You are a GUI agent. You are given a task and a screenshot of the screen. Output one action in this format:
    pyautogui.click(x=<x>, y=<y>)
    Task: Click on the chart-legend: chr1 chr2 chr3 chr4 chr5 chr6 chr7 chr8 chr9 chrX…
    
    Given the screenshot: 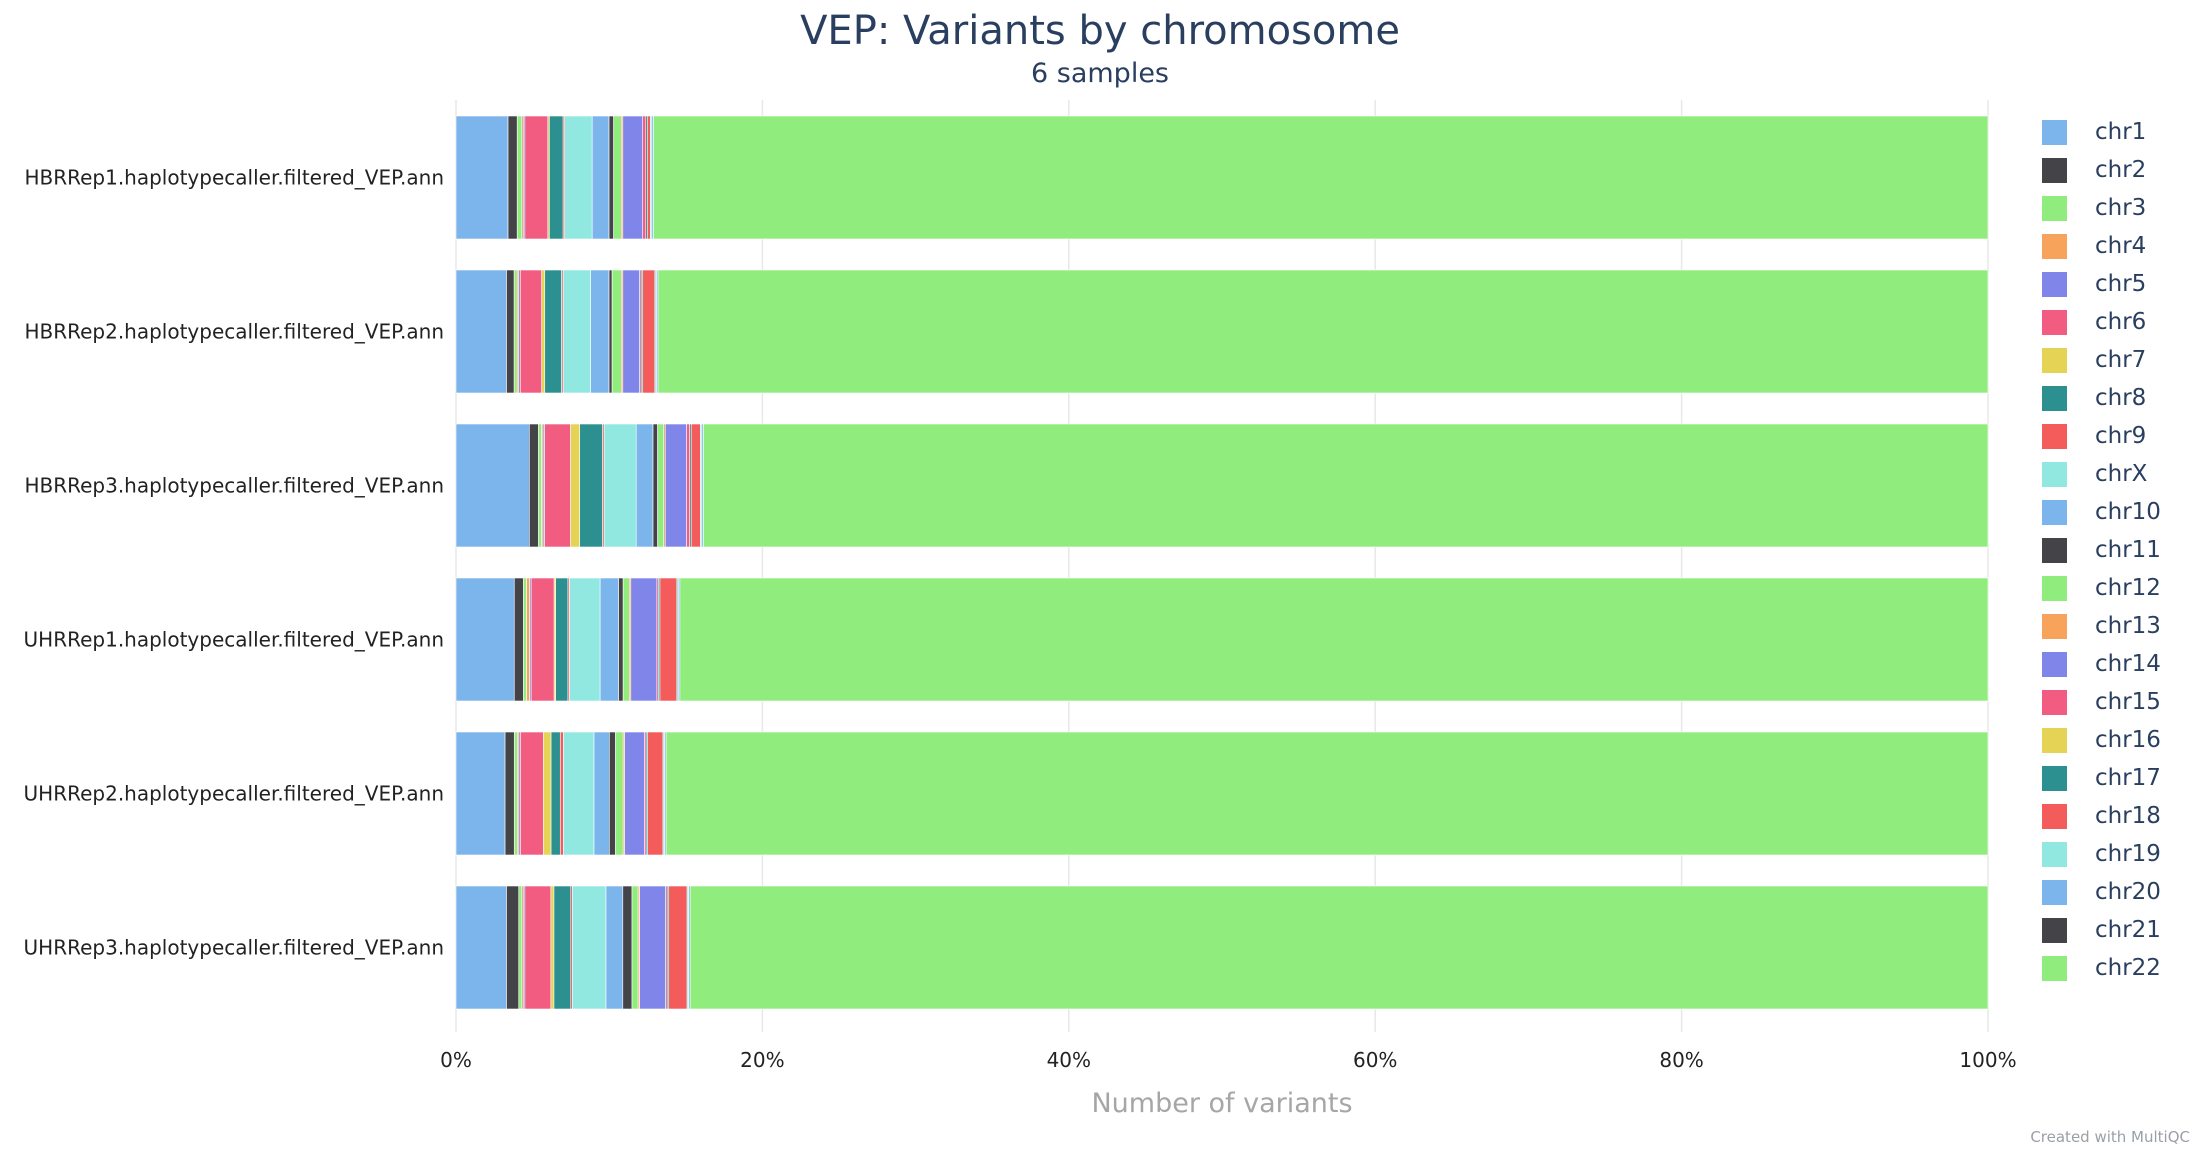 What is the action you would take?
    pyautogui.click(x=2101, y=550)
    